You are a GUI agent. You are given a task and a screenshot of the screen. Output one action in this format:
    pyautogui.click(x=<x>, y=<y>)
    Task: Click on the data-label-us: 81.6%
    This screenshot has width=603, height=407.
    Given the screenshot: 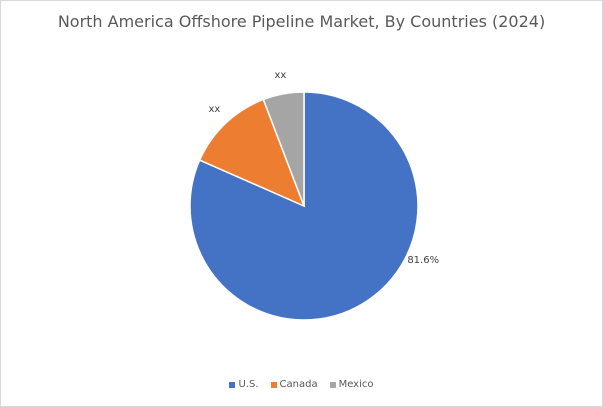 What is the action you would take?
    pyautogui.click(x=423, y=260)
    